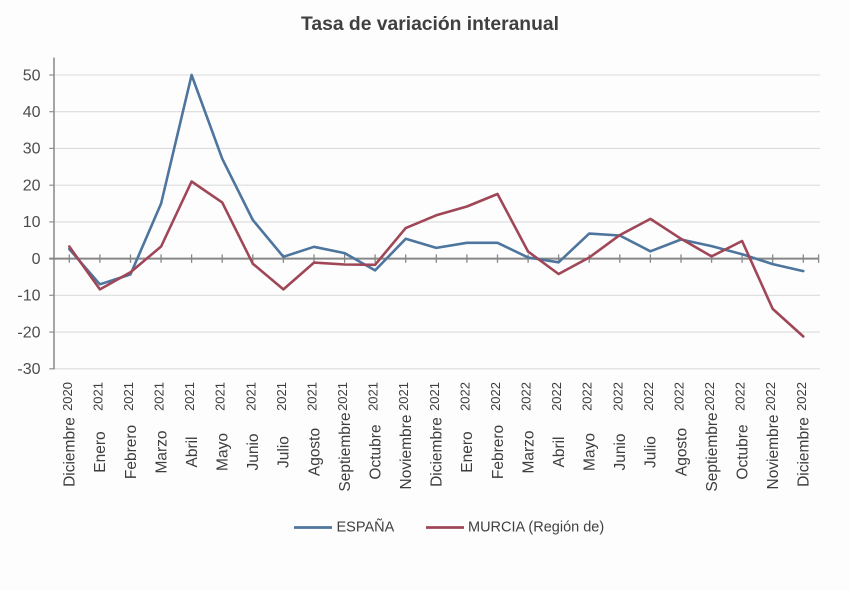  I want to click on svg-text: 2020, so click(67, 396).